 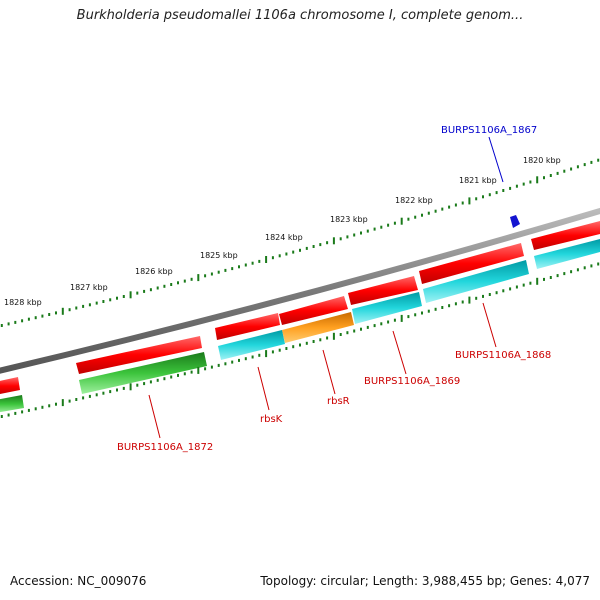 I want to click on ruler-label-1827: 1827 kbp, so click(x=89, y=287).